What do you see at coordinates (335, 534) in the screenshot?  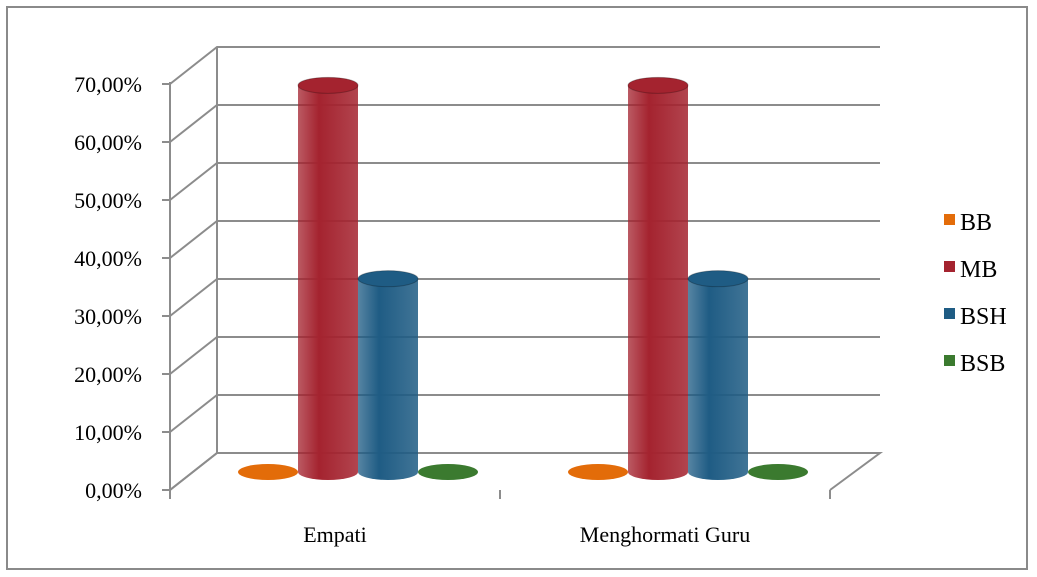 I see `x-category-label: Empati` at bounding box center [335, 534].